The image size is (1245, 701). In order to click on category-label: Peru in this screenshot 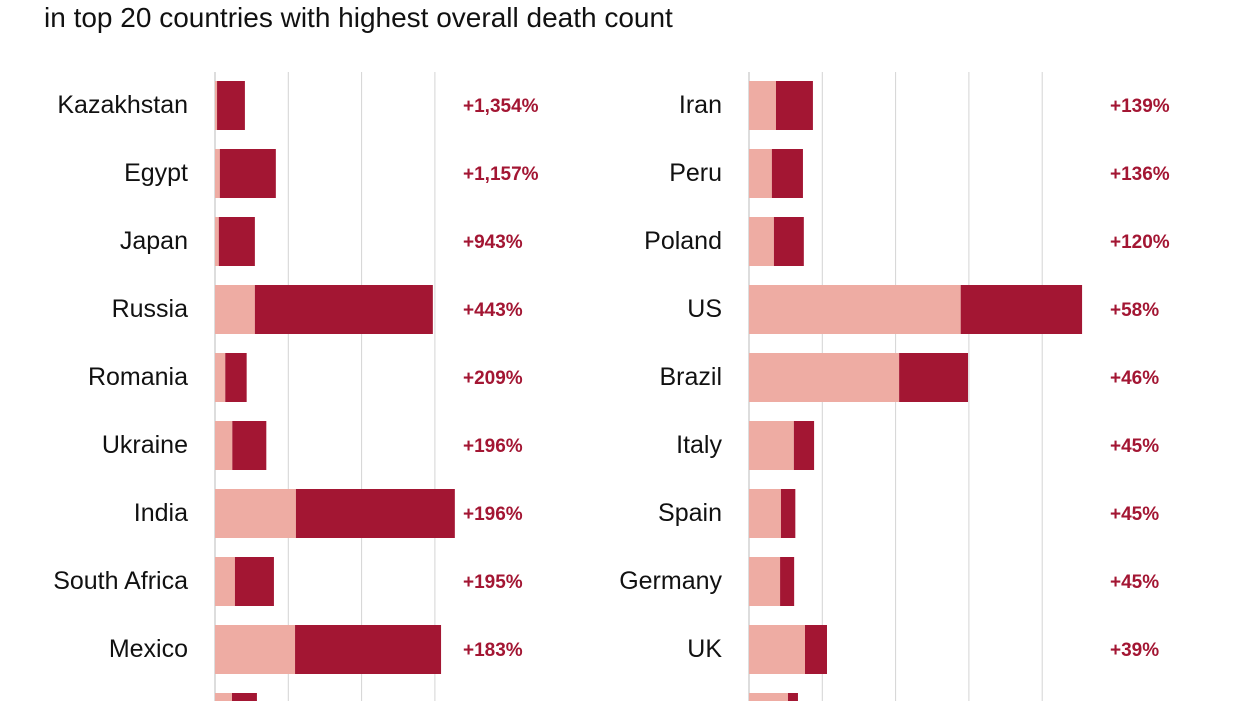, I will do `click(695, 173)`.